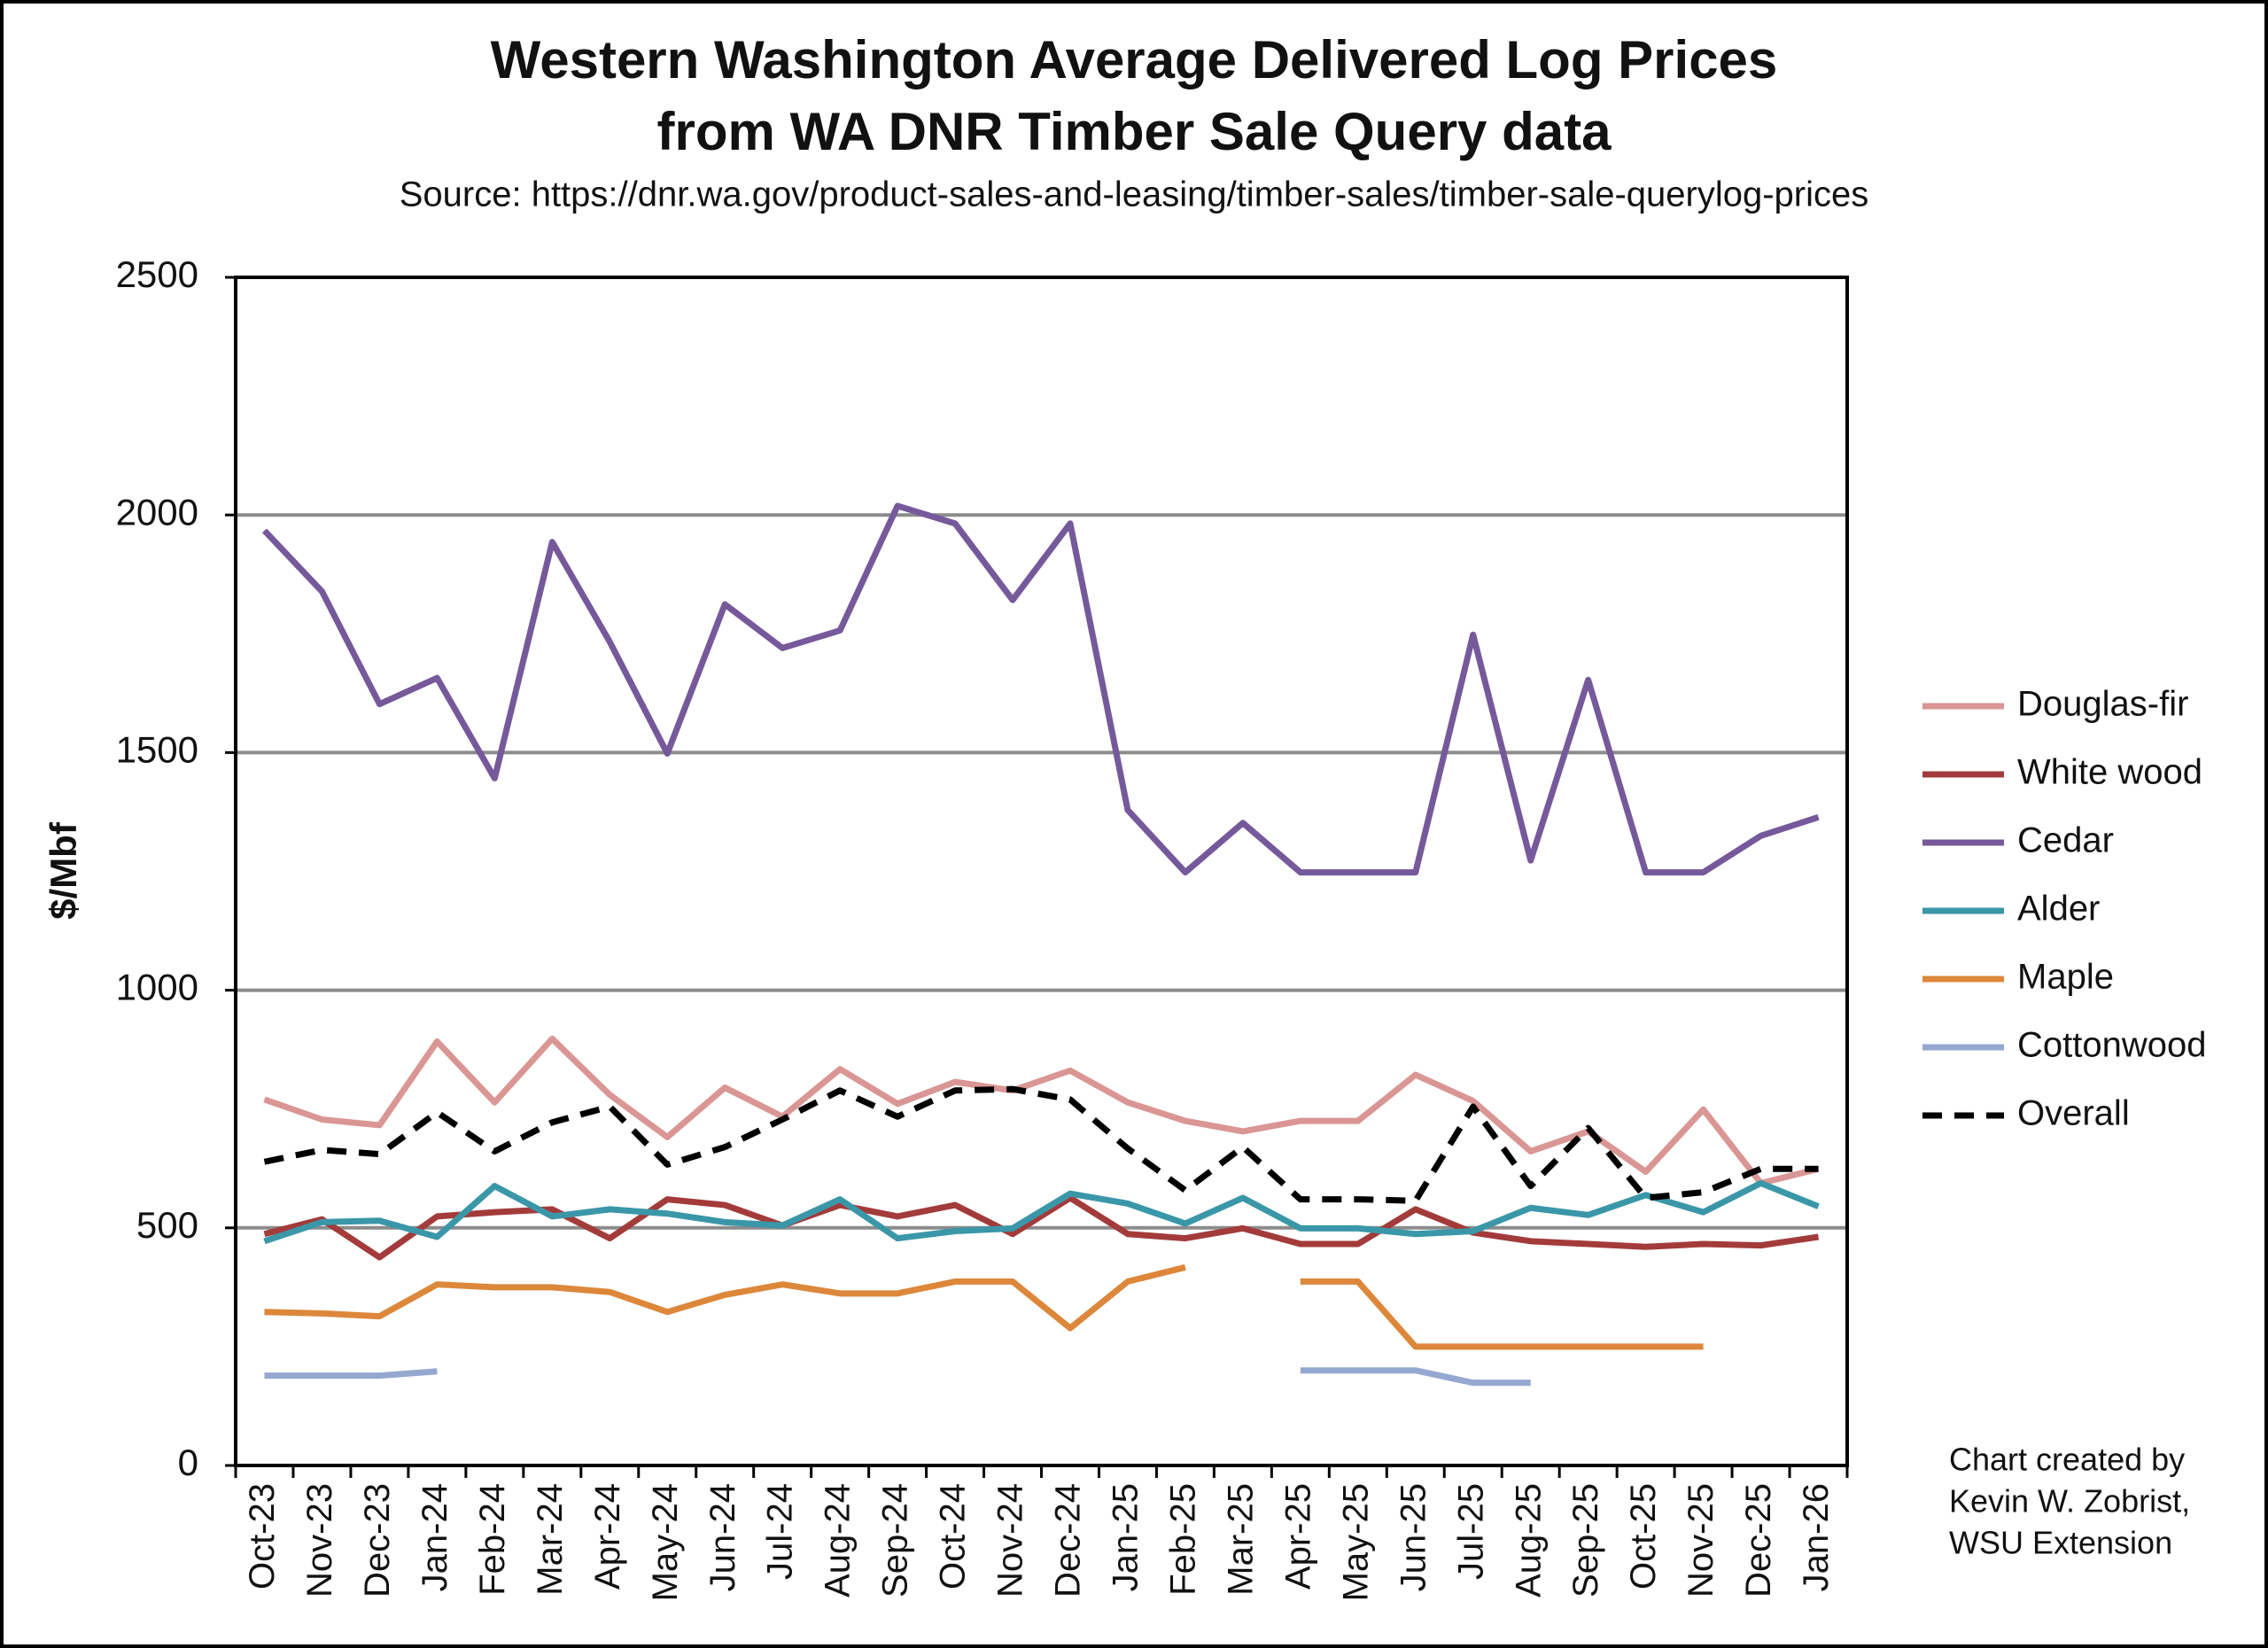 Image resolution: width=2268 pixels, height=1648 pixels. Describe the element at coordinates (2102, 704) in the screenshot. I see `legend-label: Douglas-fir` at that location.